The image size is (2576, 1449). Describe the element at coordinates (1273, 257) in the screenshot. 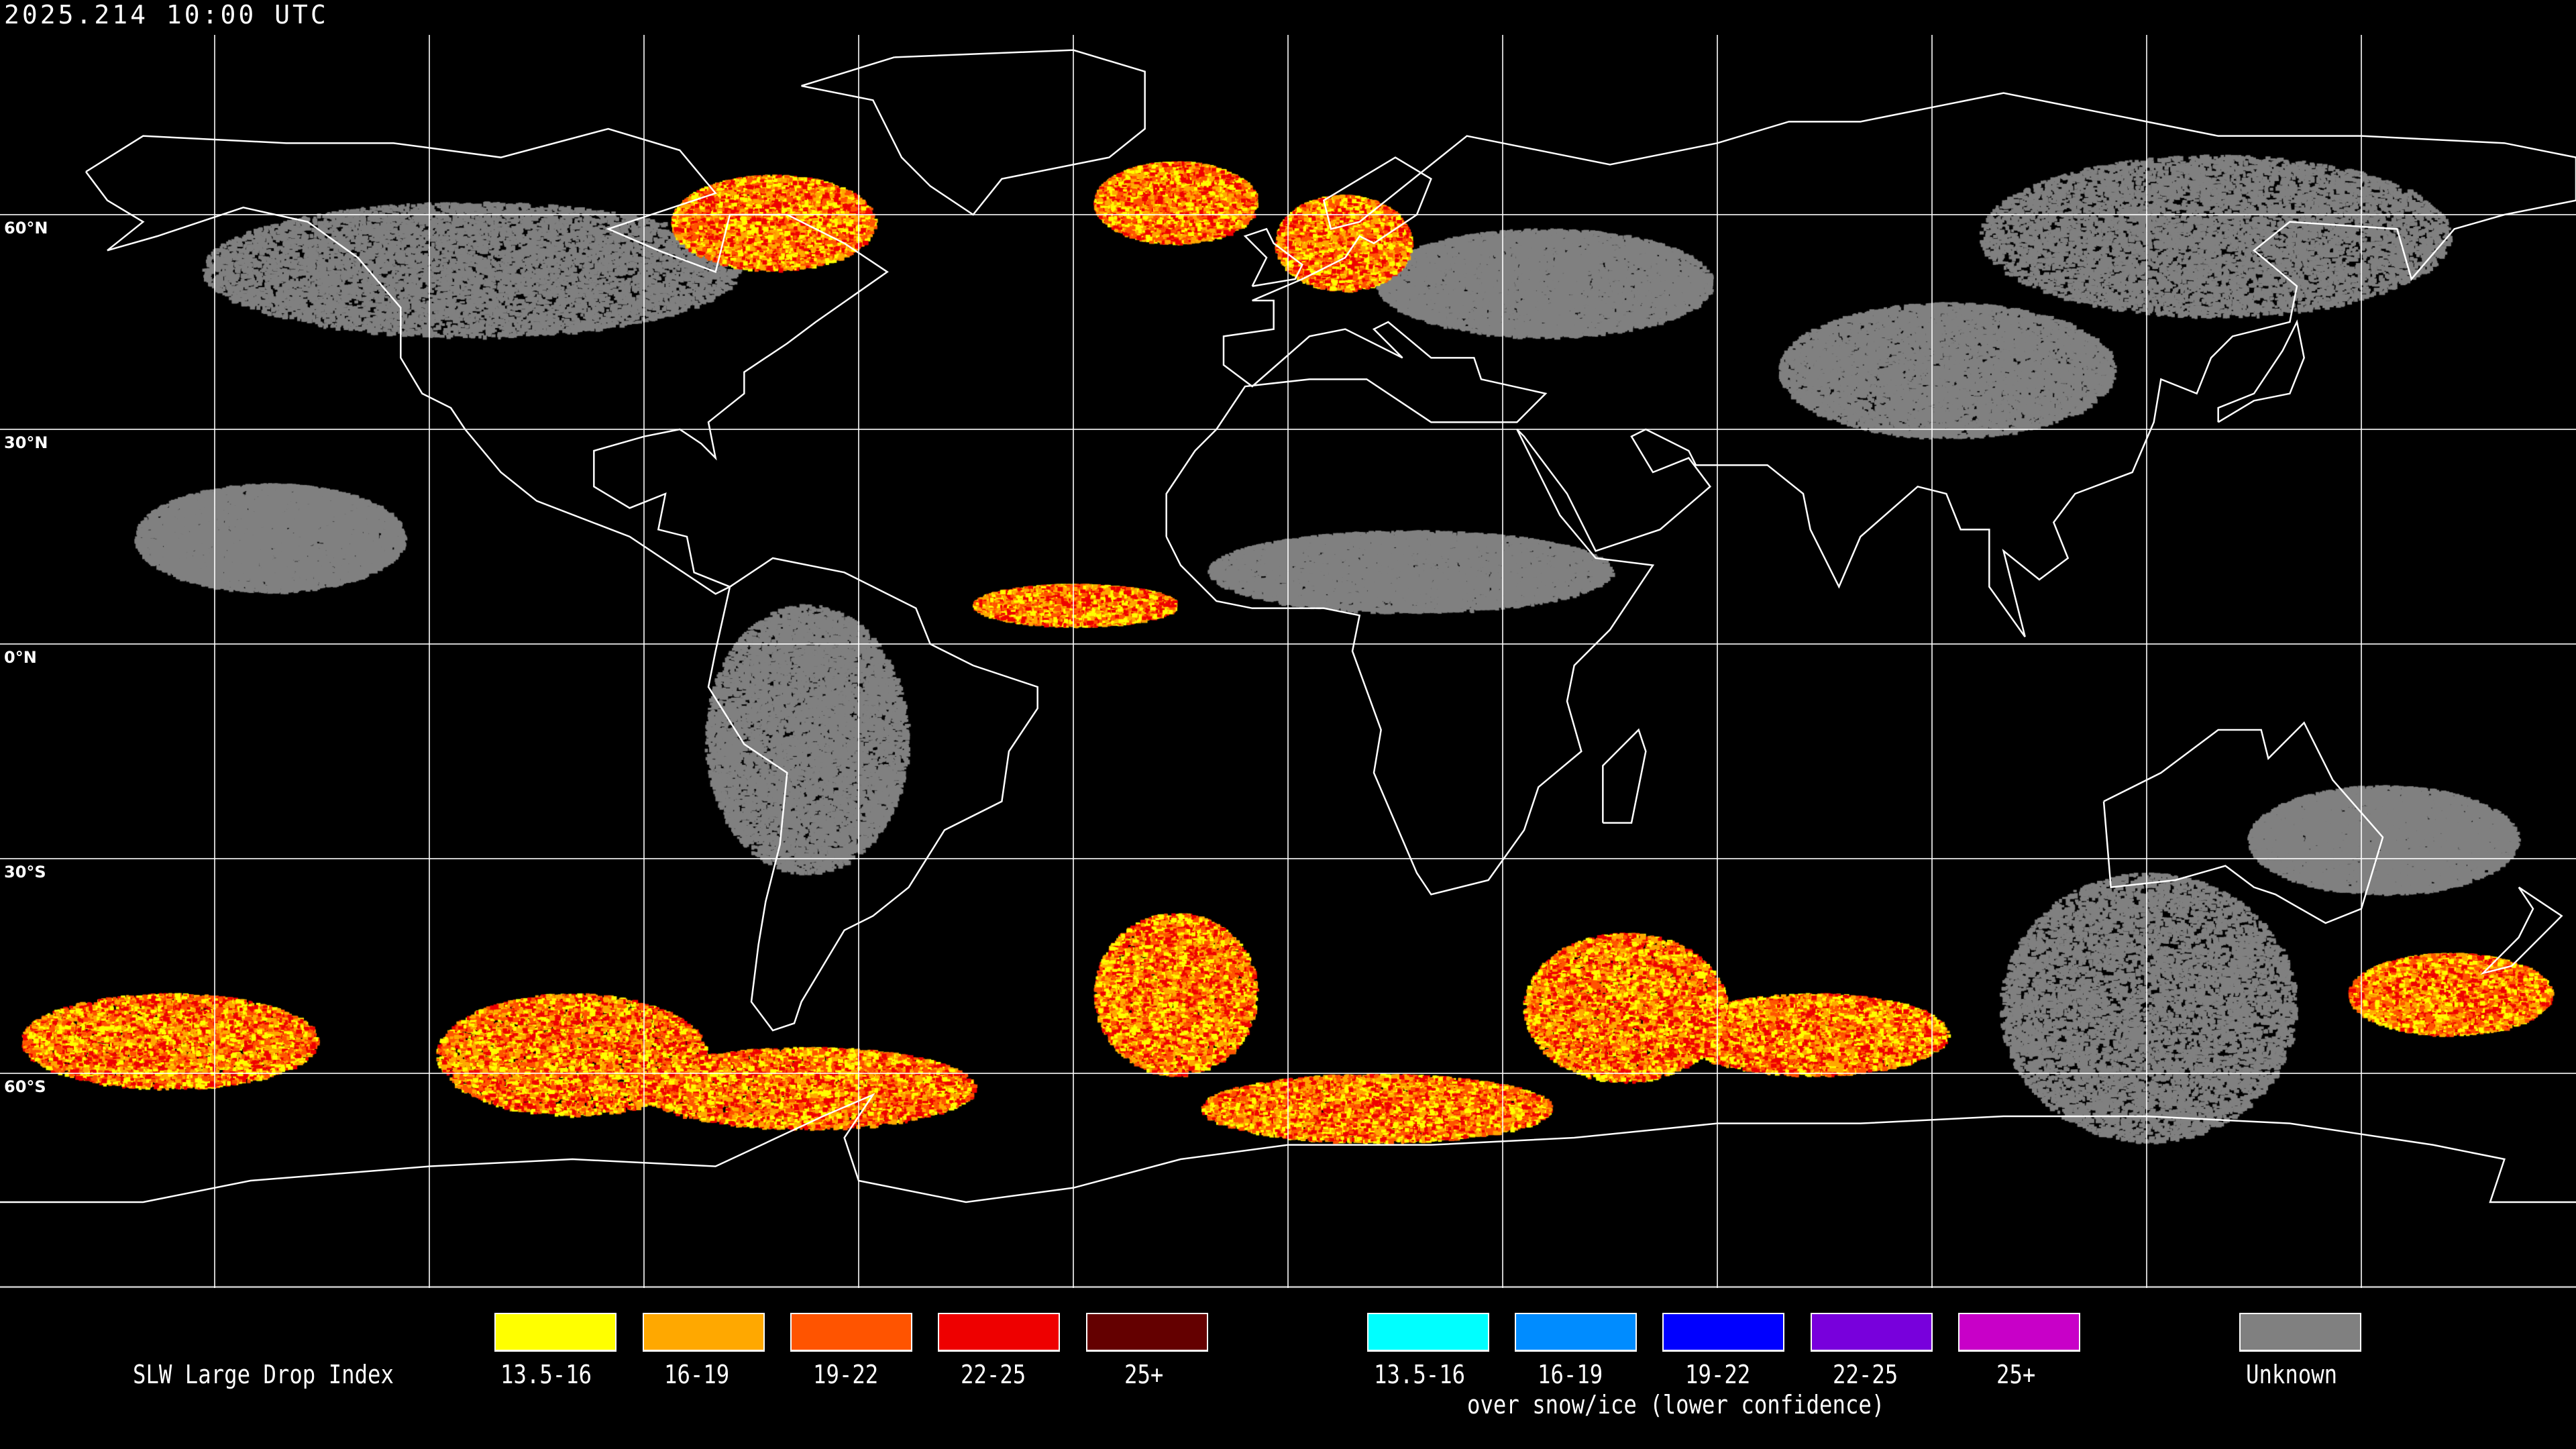

I see `coastline-uk` at that location.